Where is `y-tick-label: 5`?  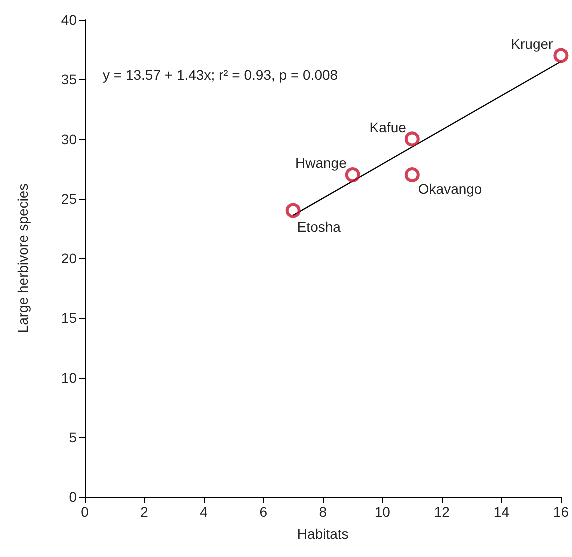
y-tick-label: 5 is located at coordinates (73, 437).